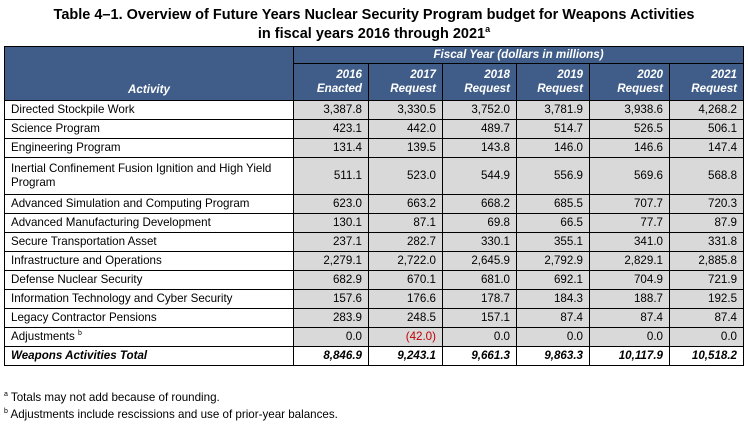  Describe the element at coordinates (553, 280) in the screenshot. I see `value-cell: 692.1` at that location.